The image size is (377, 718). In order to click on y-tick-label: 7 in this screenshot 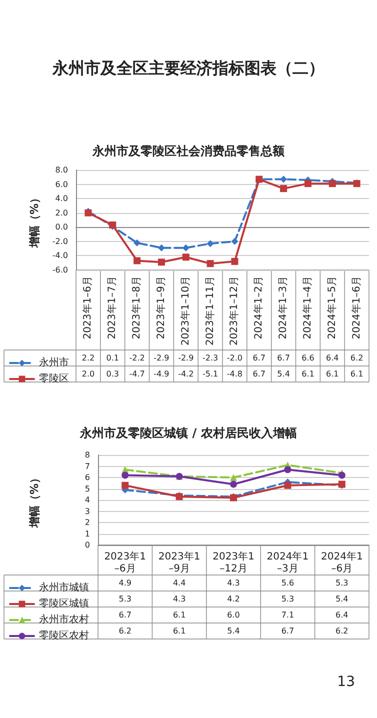, I will do `click(87, 466)`.